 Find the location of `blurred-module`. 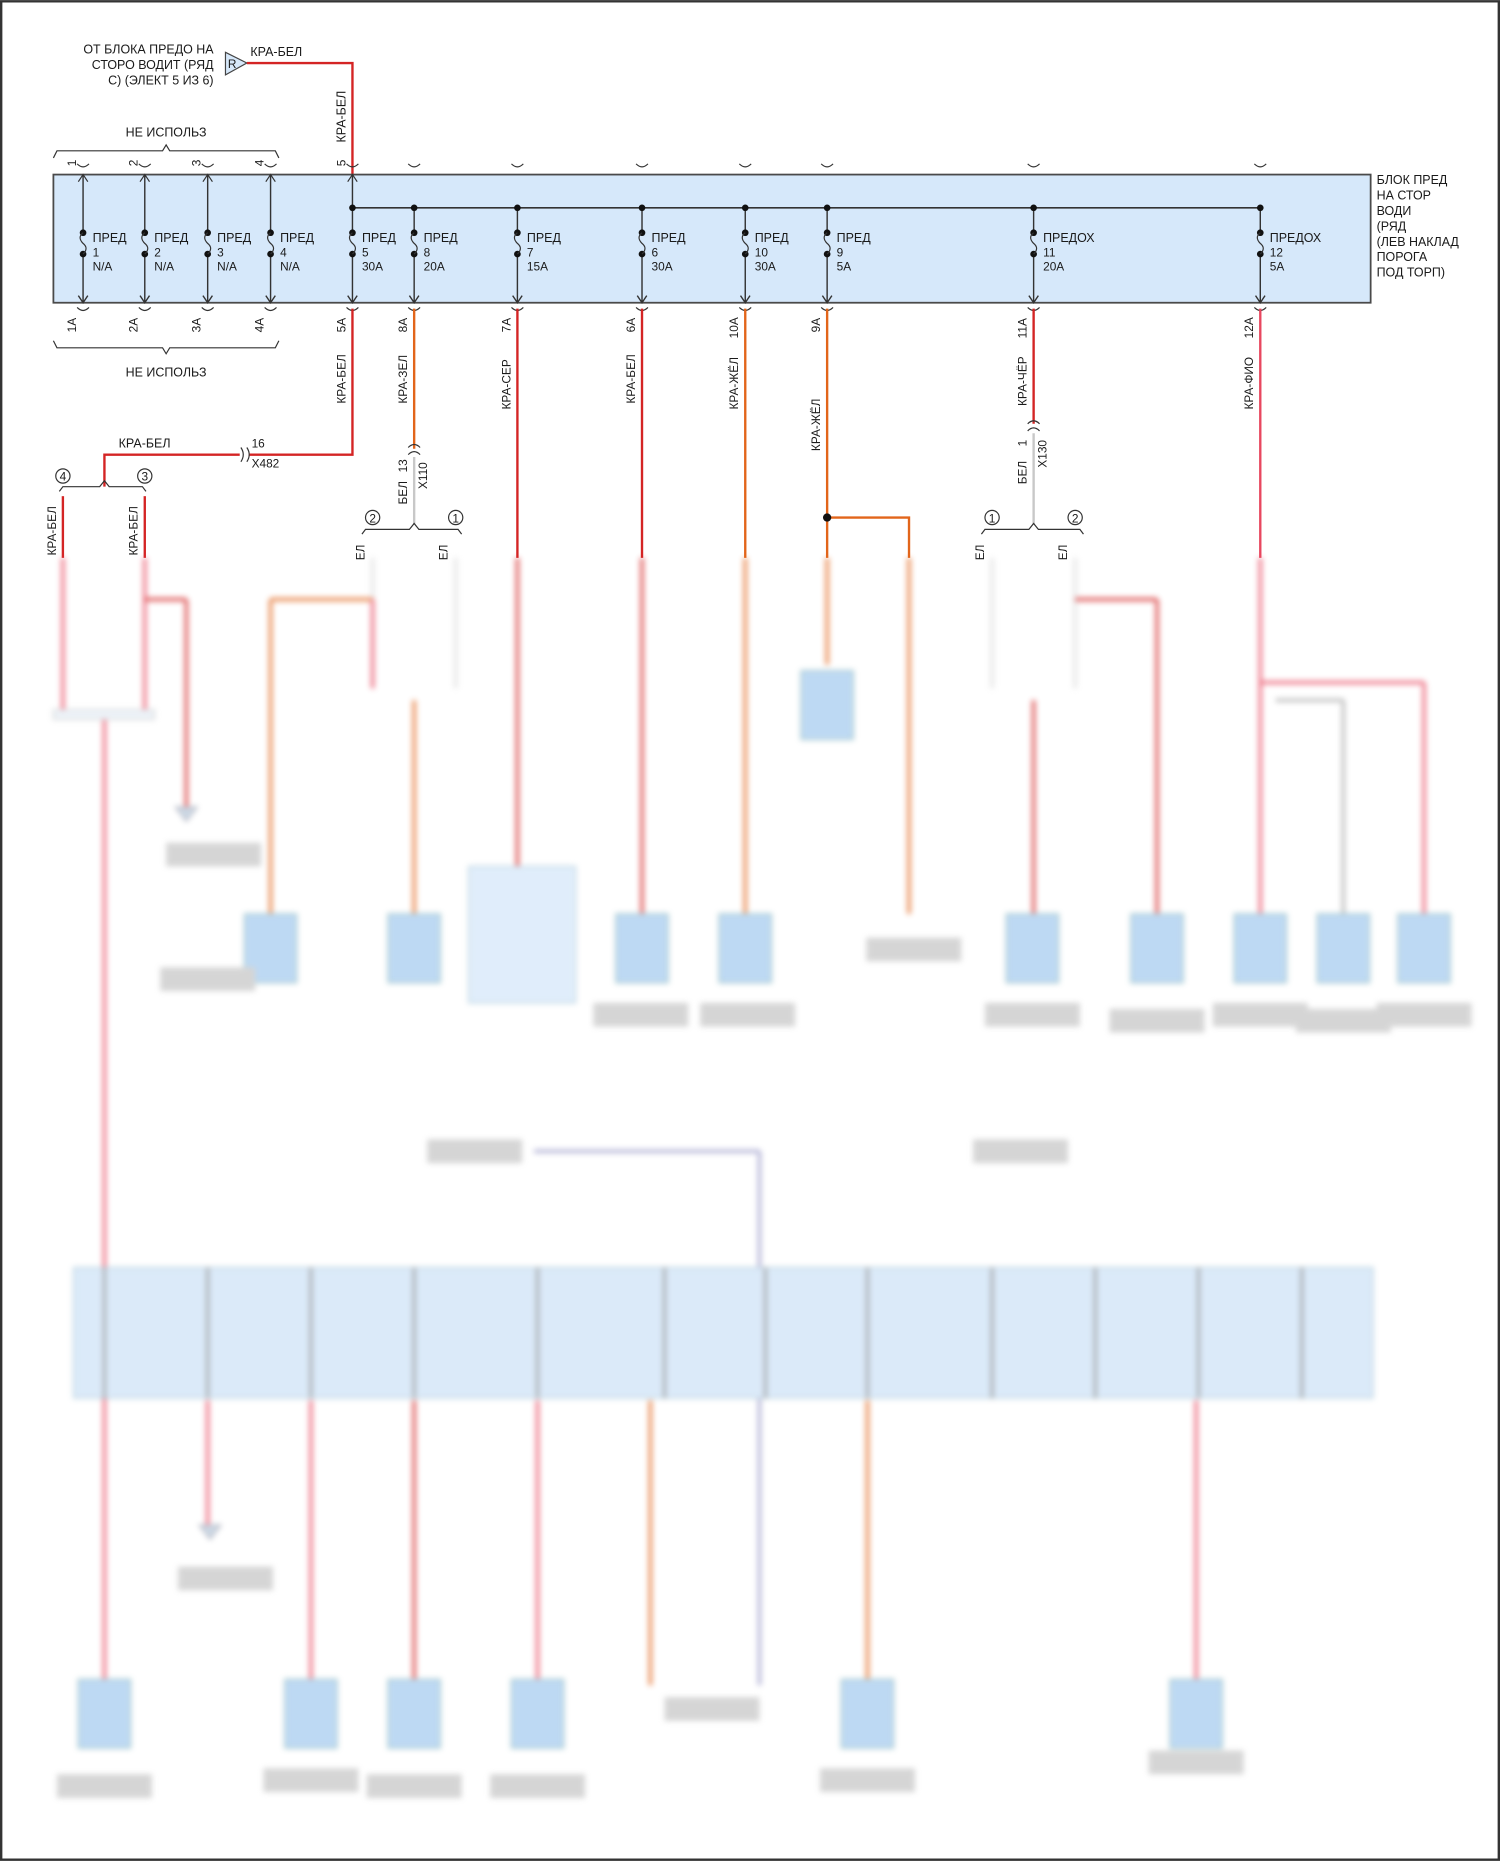

blurred-module is located at coordinates (522, 934).